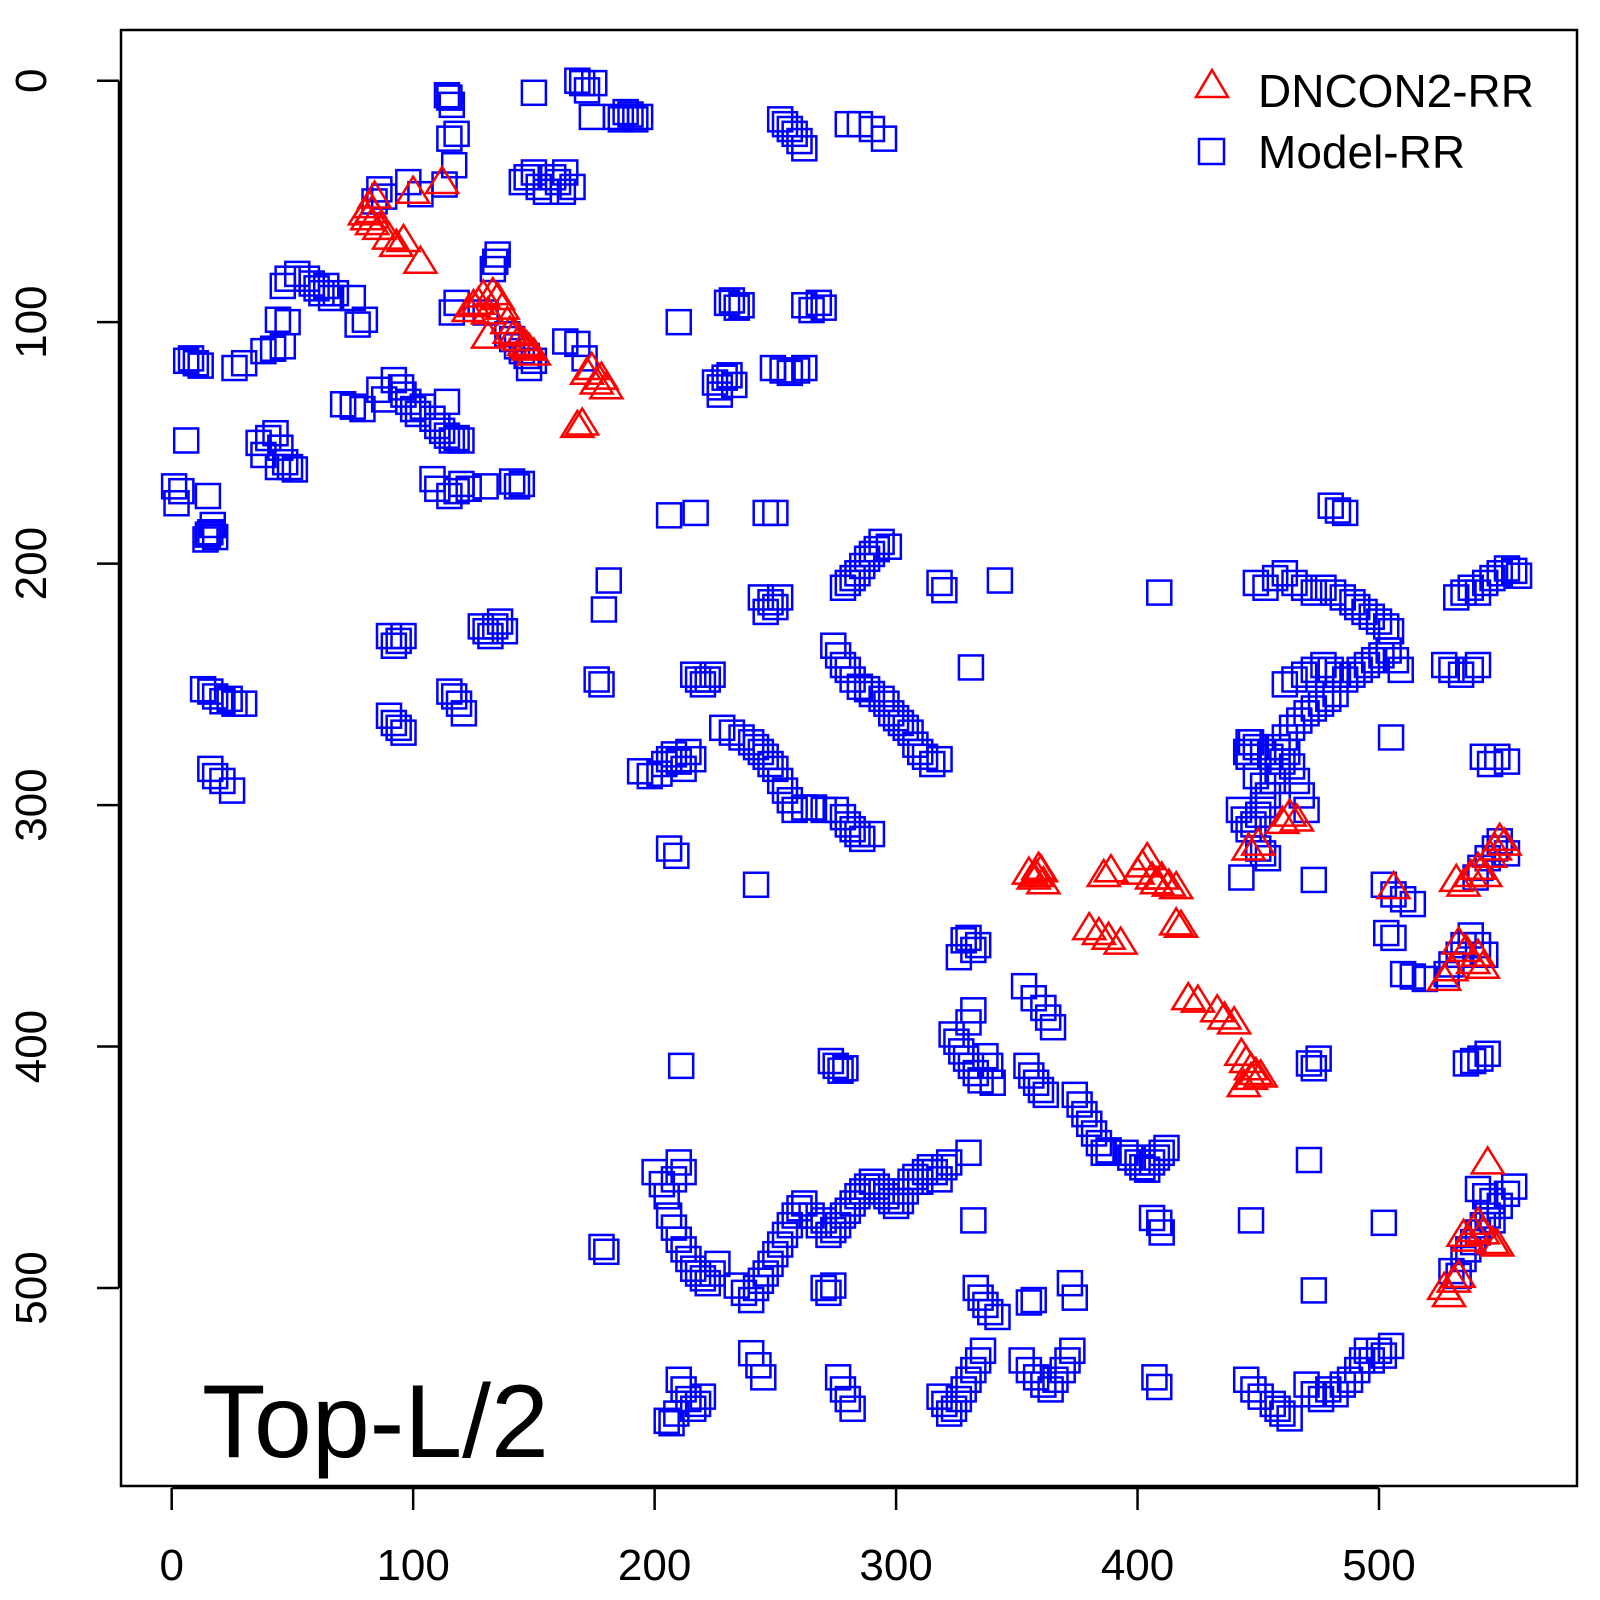 The width and height of the screenshot is (1600, 1600). I want to click on x-tick-label: 100, so click(412, 1565).